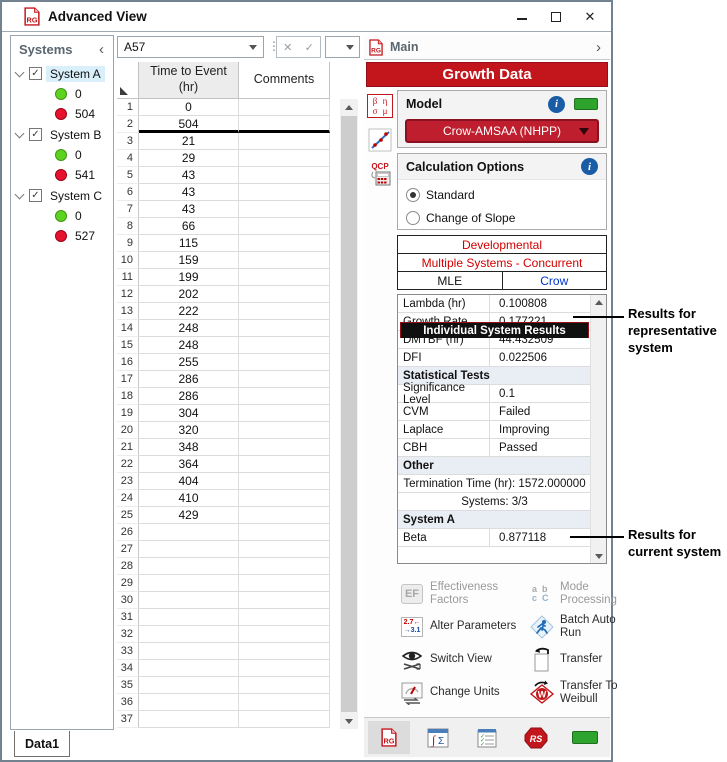  Describe the element at coordinates (189, 464) in the screenshot. I see `time-to-event-cell: 364` at that location.